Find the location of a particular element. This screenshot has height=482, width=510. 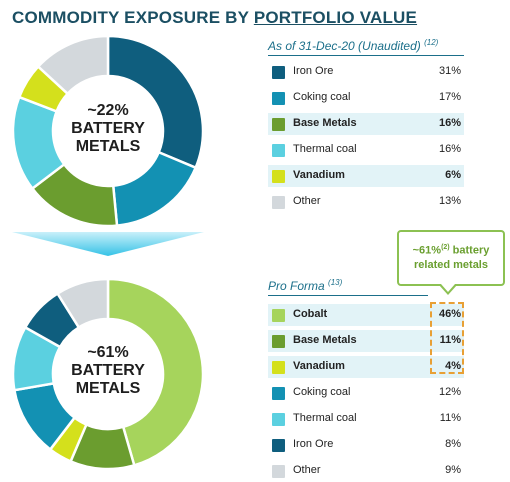

table2-row-thermal-coal: Thermal coal 11% is located at coordinates (366, 419).